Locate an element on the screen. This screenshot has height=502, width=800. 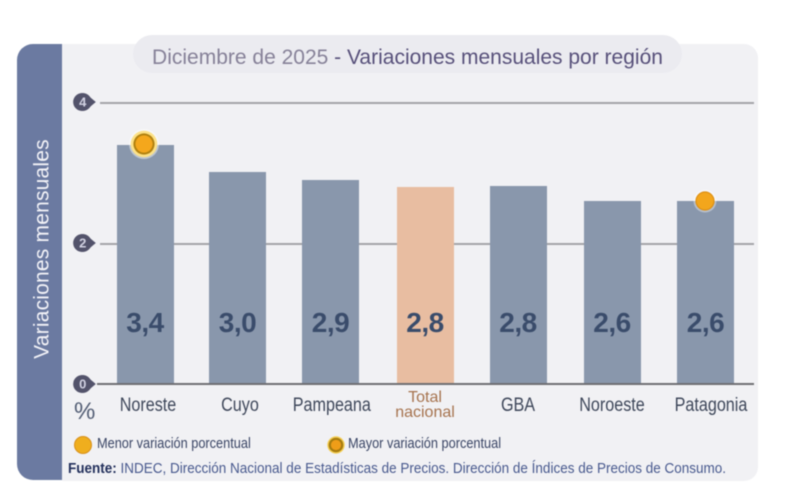
svg-text: 4 is located at coordinates (83, 102).